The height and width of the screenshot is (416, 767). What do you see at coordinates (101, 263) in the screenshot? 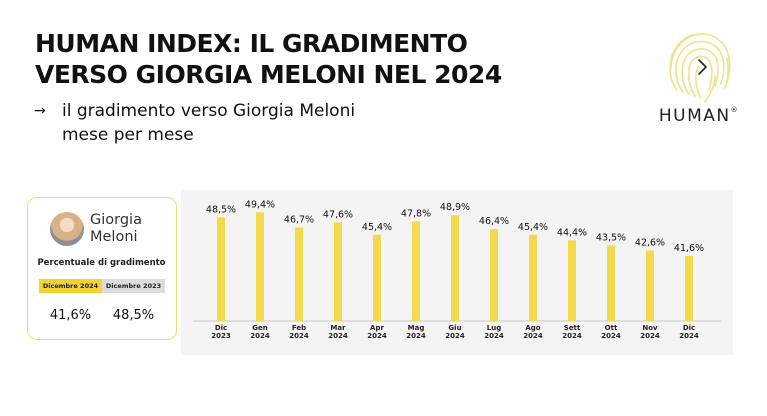
I see `approval-label: Percentuale di gradimento` at bounding box center [101, 263].